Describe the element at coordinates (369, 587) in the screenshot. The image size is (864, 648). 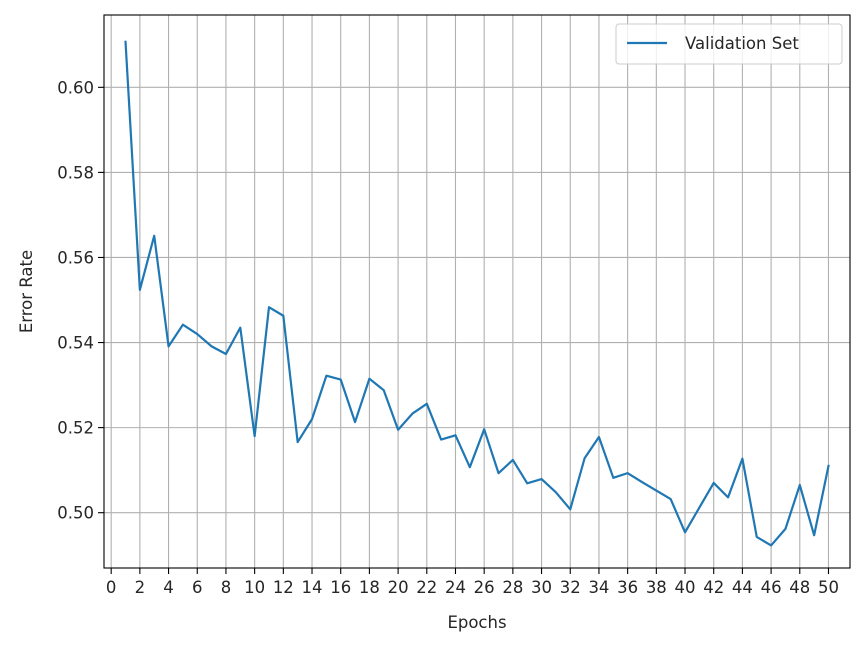
I see `x-tick-label: 18` at that location.